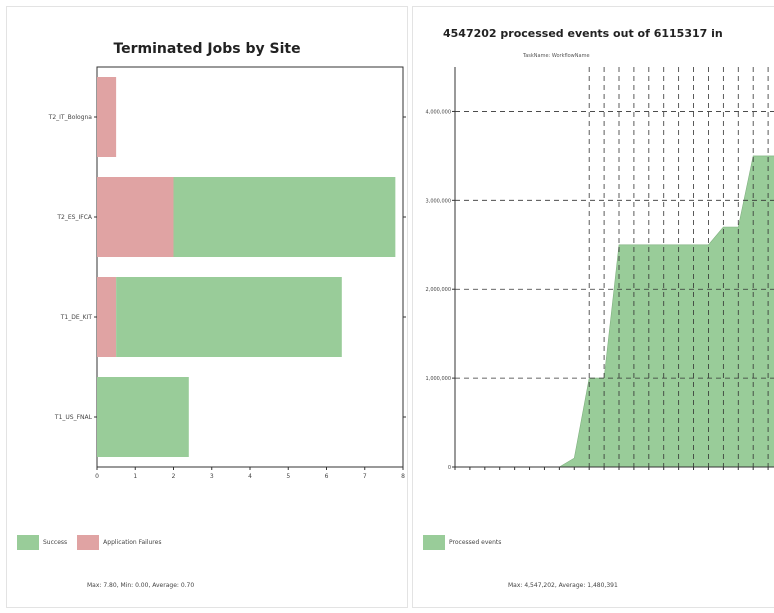 This screenshot has width=774, height=613. Describe the element at coordinates (434, 542) in the screenshot. I see `legend-swatch-events` at that location.